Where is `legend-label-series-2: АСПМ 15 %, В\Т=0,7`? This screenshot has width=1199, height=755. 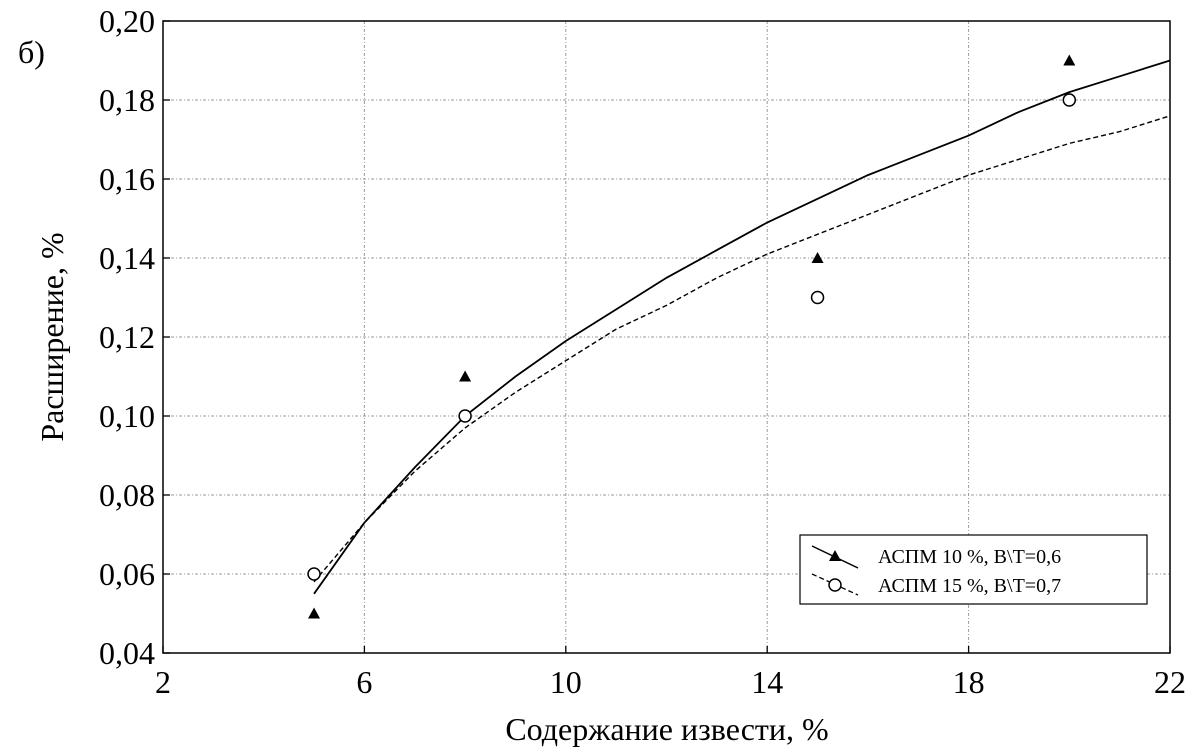 legend-label-series-2: АСПМ 15 %, В\Т=0,7 is located at coordinates (969, 586).